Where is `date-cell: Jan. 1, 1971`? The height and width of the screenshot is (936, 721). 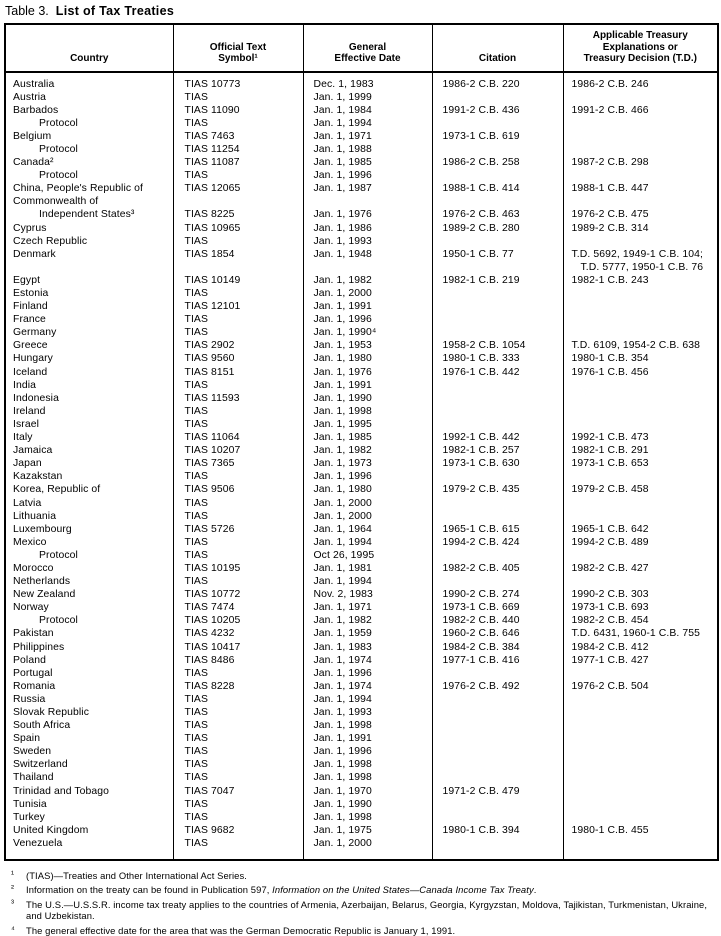
date-cell: Jan. 1, 1971 is located at coordinates (367, 136).